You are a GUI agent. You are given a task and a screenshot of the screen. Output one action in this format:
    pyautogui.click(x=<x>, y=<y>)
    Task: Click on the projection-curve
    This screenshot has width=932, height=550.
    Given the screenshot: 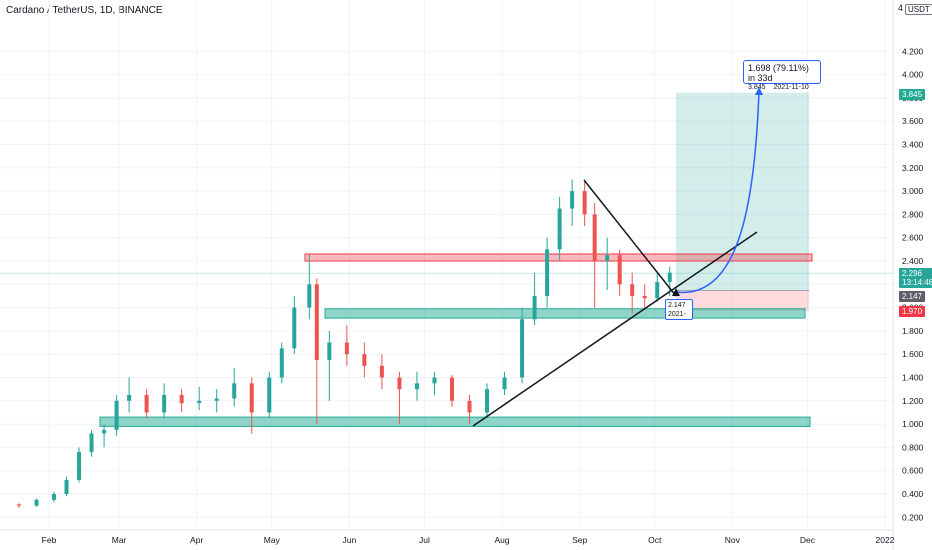 What is the action you would take?
    pyautogui.click(x=717, y=192)
    